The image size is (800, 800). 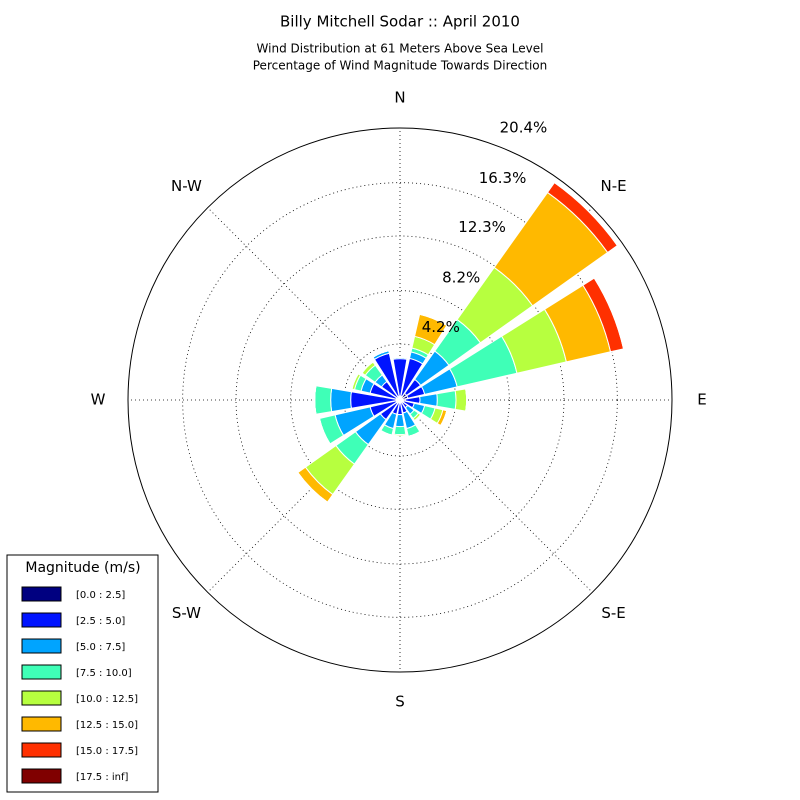 What do you see at coordinates (400, 702) in the screenshot?
I see `direction-label: S` at bounding box center [400, 702].